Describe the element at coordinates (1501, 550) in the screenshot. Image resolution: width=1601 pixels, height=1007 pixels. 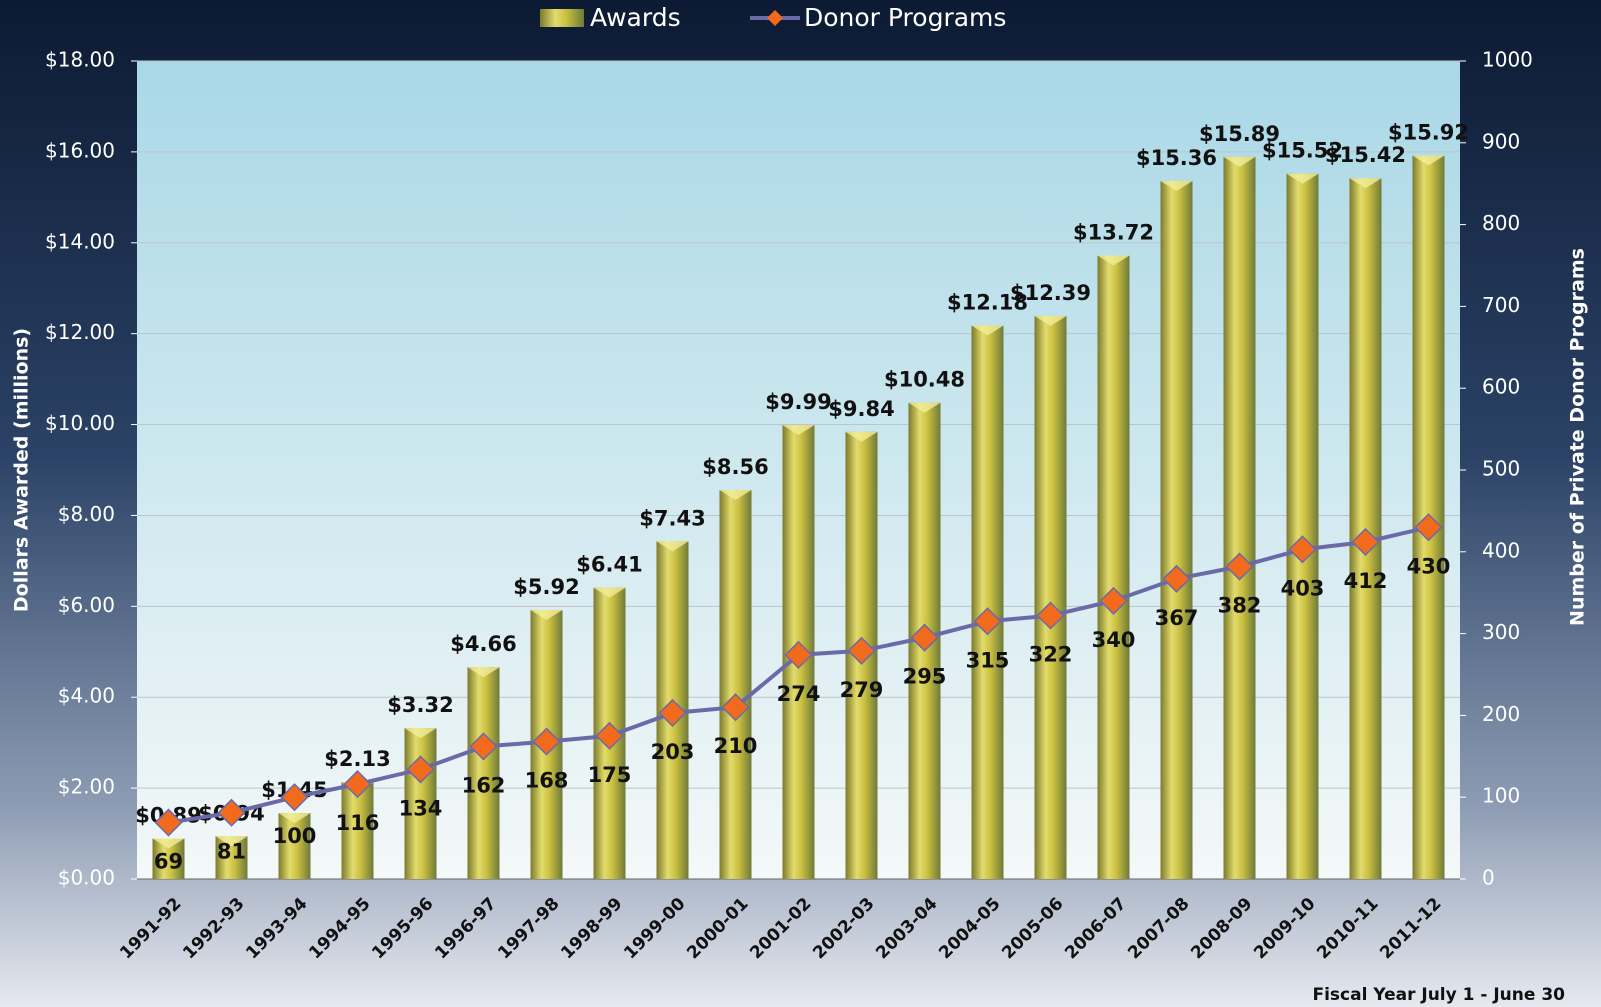
I see `y2-tick-label: 400` at that location.